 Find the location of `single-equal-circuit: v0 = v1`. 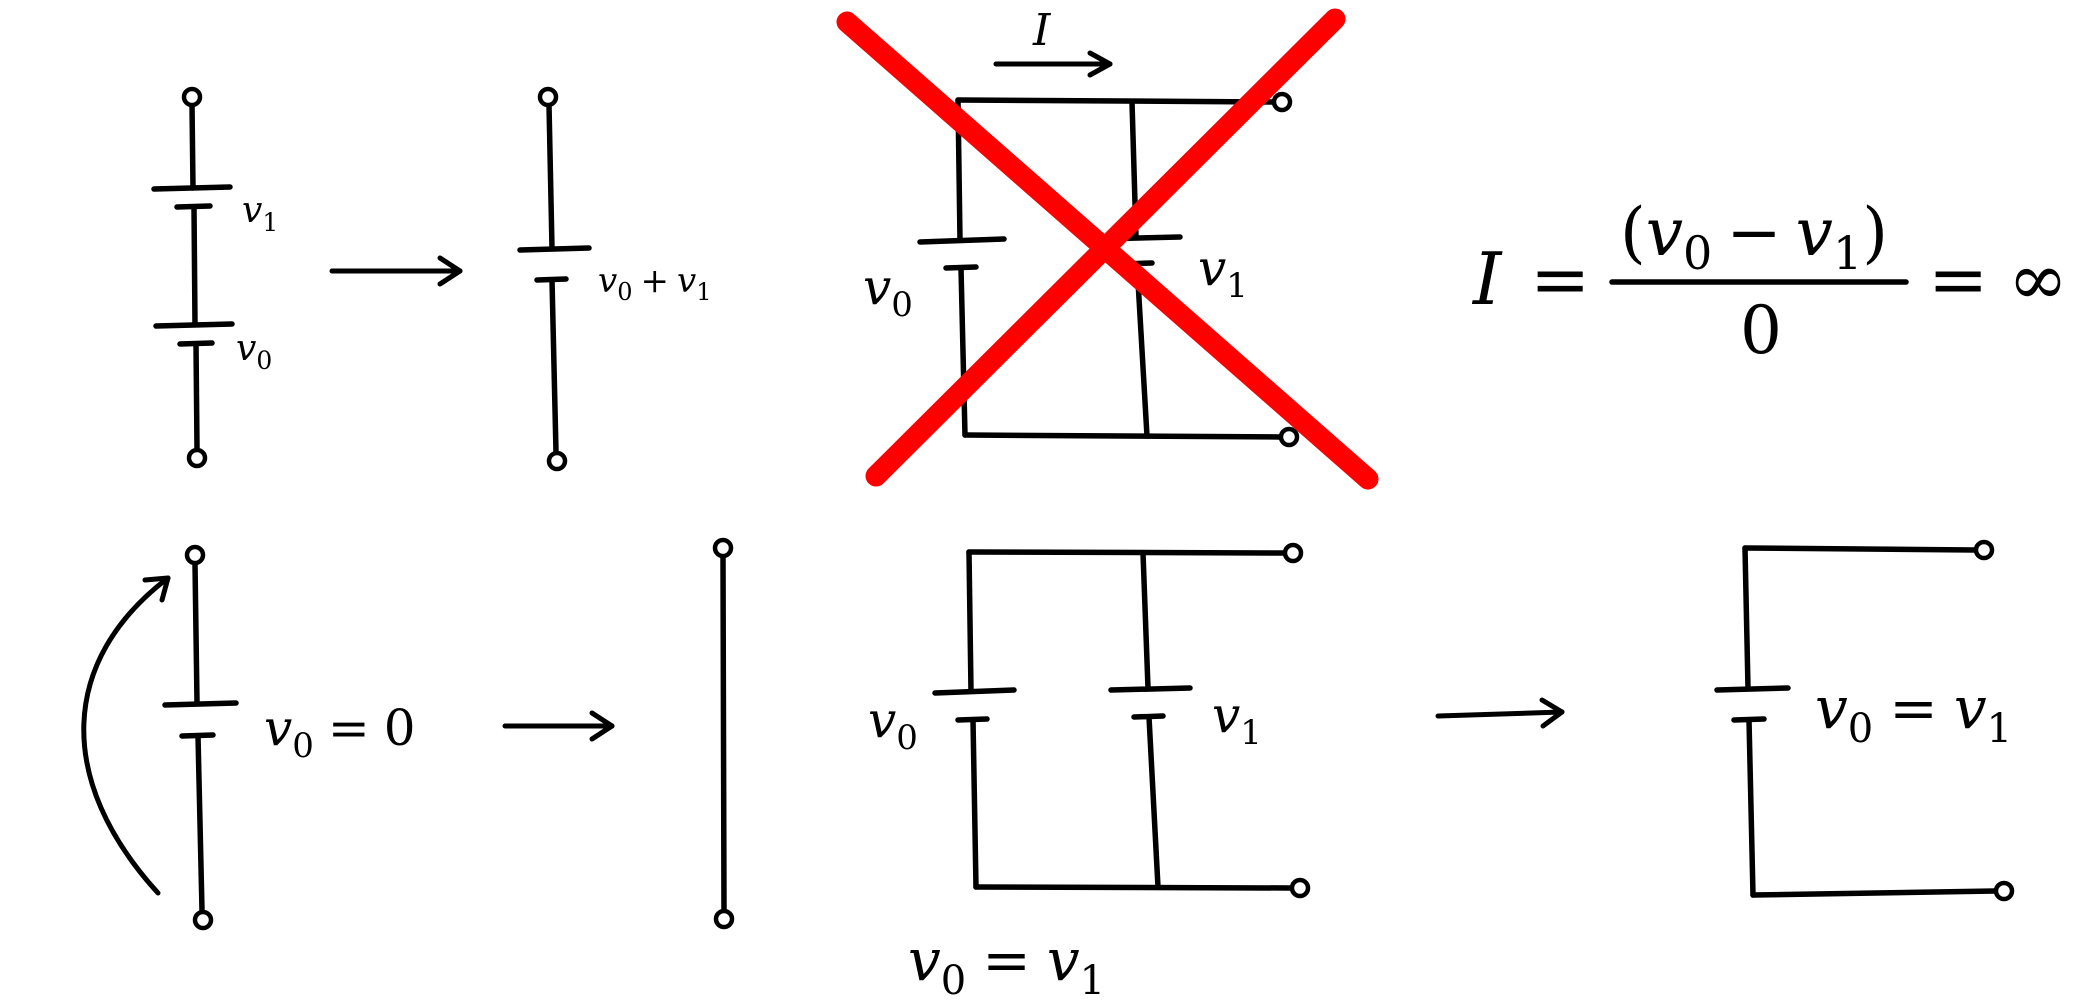

single-equal-circuit: v0 = v1 is located at coordinates (1864, 720).